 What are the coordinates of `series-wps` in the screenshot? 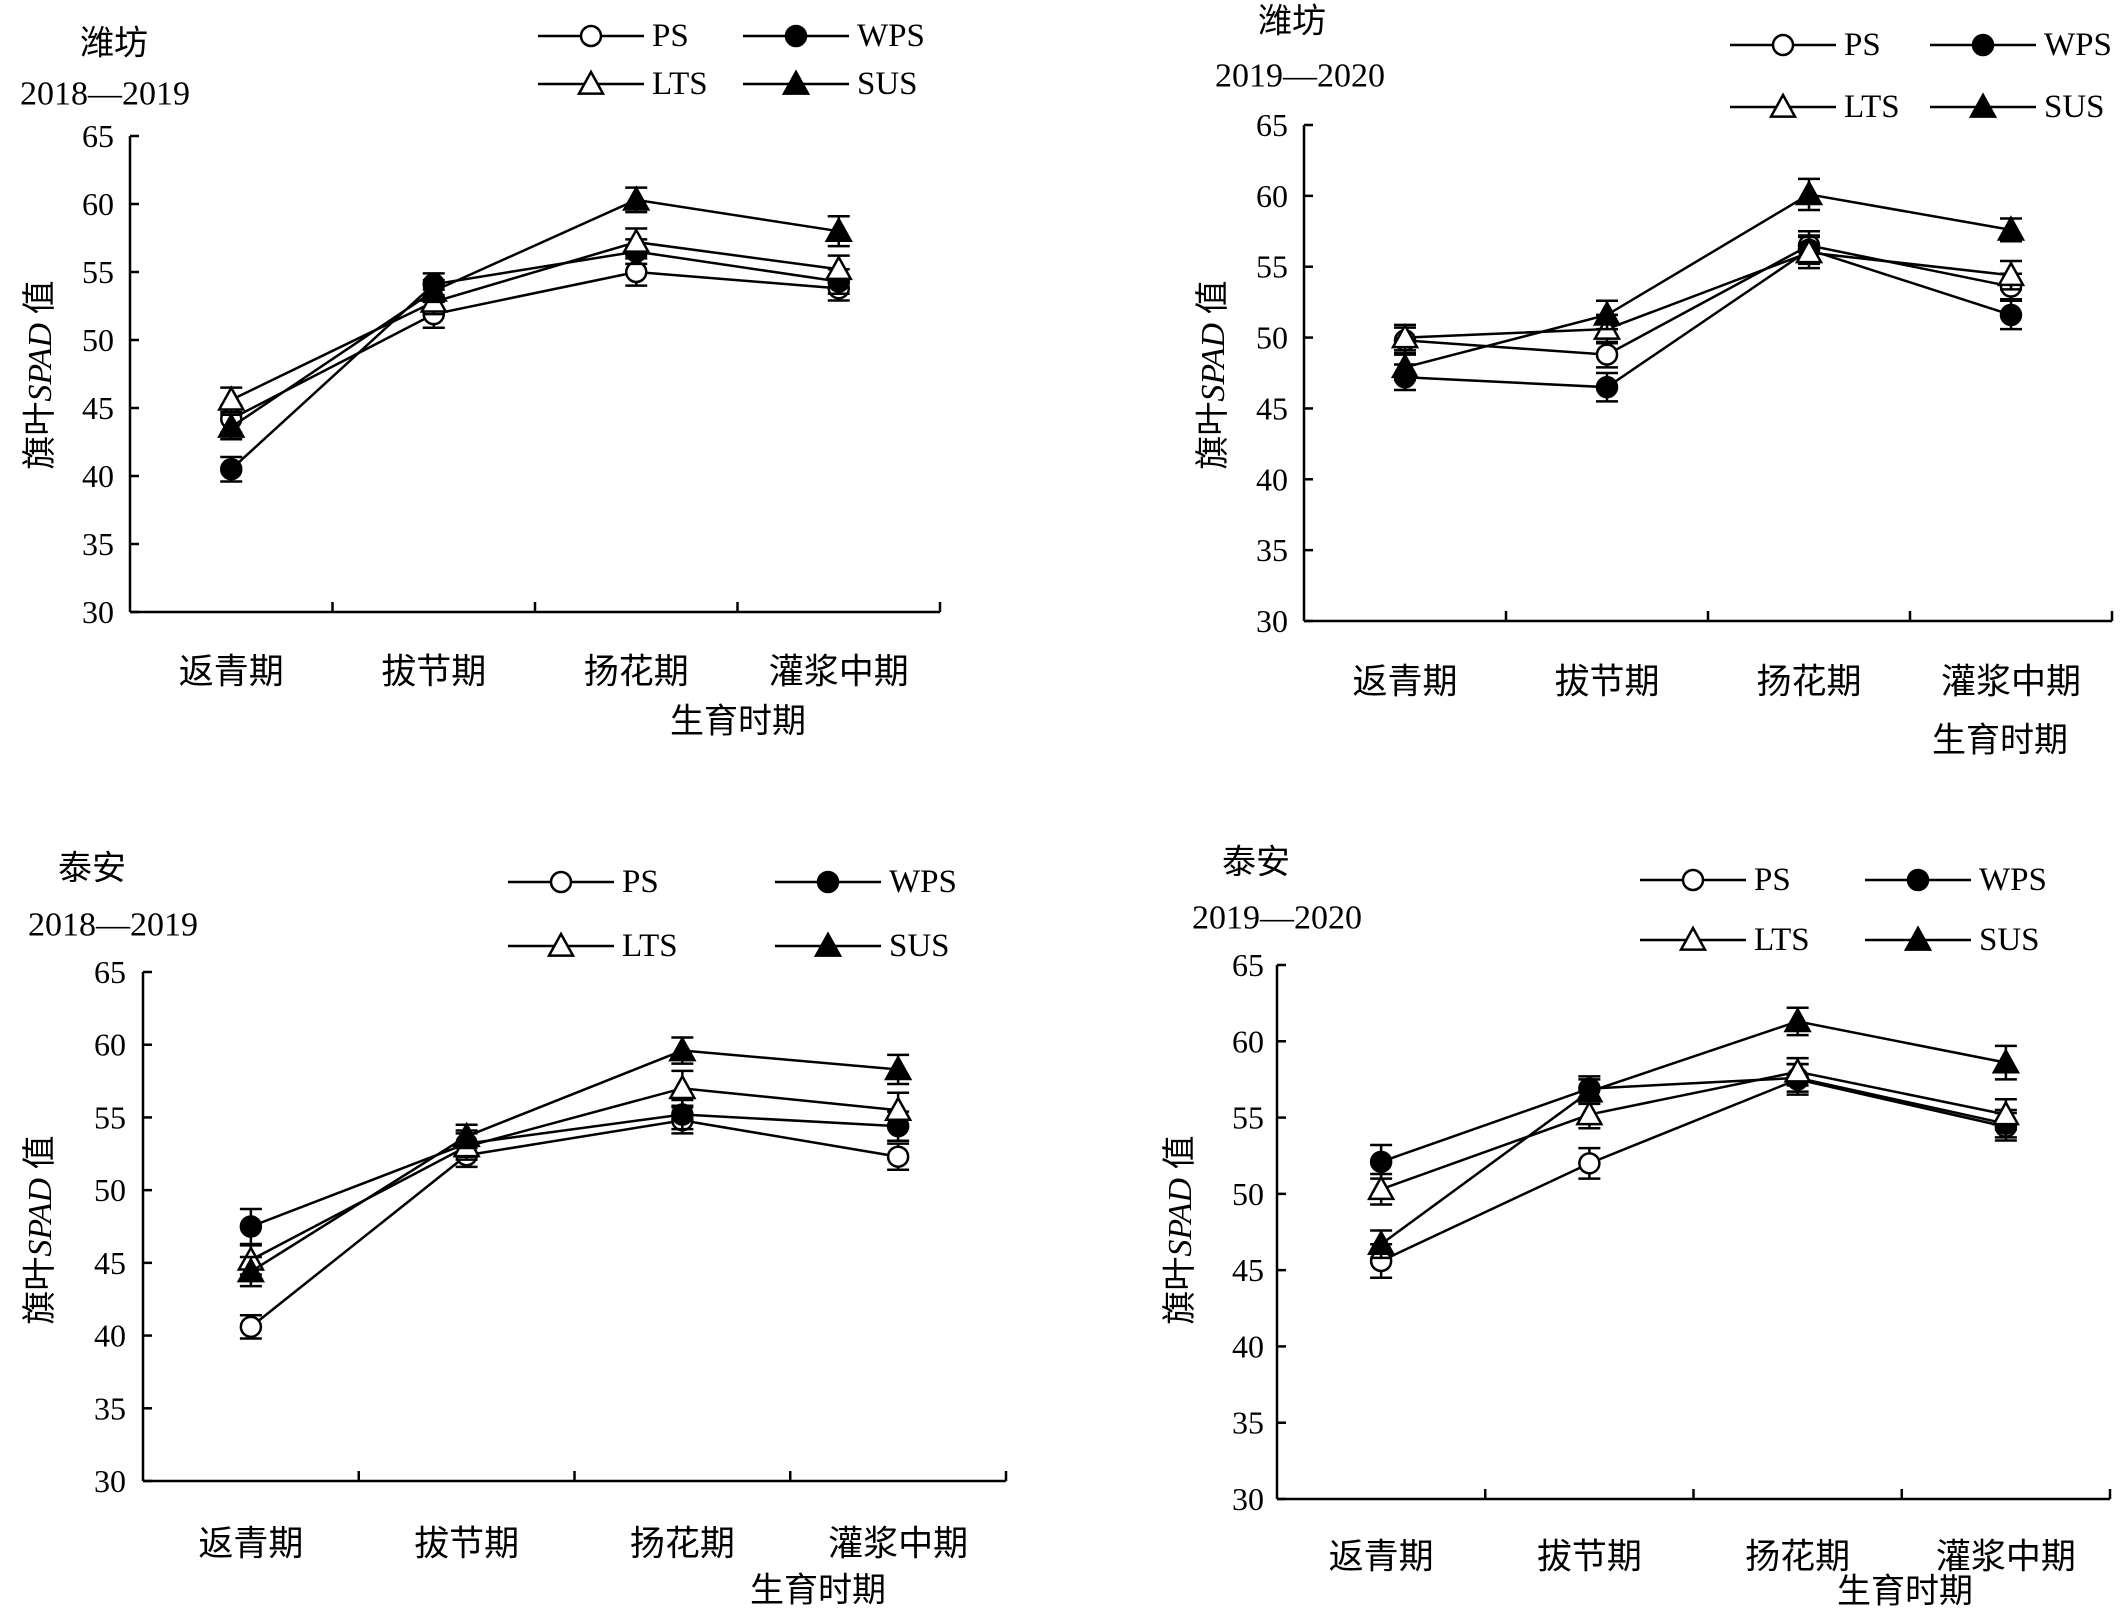 It's located at (574, 1172).